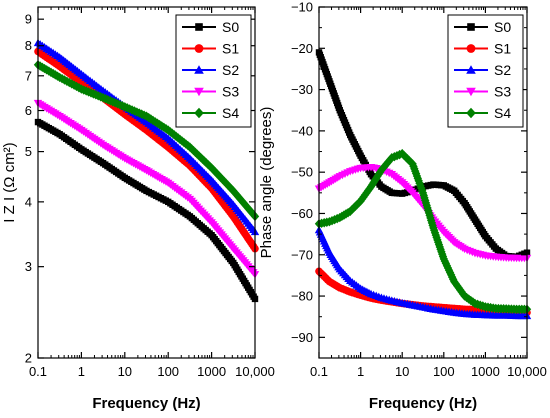  Describe the element at coordinates (302, 130) in the screenshot. I see `y-tick-label: −40` at that location.